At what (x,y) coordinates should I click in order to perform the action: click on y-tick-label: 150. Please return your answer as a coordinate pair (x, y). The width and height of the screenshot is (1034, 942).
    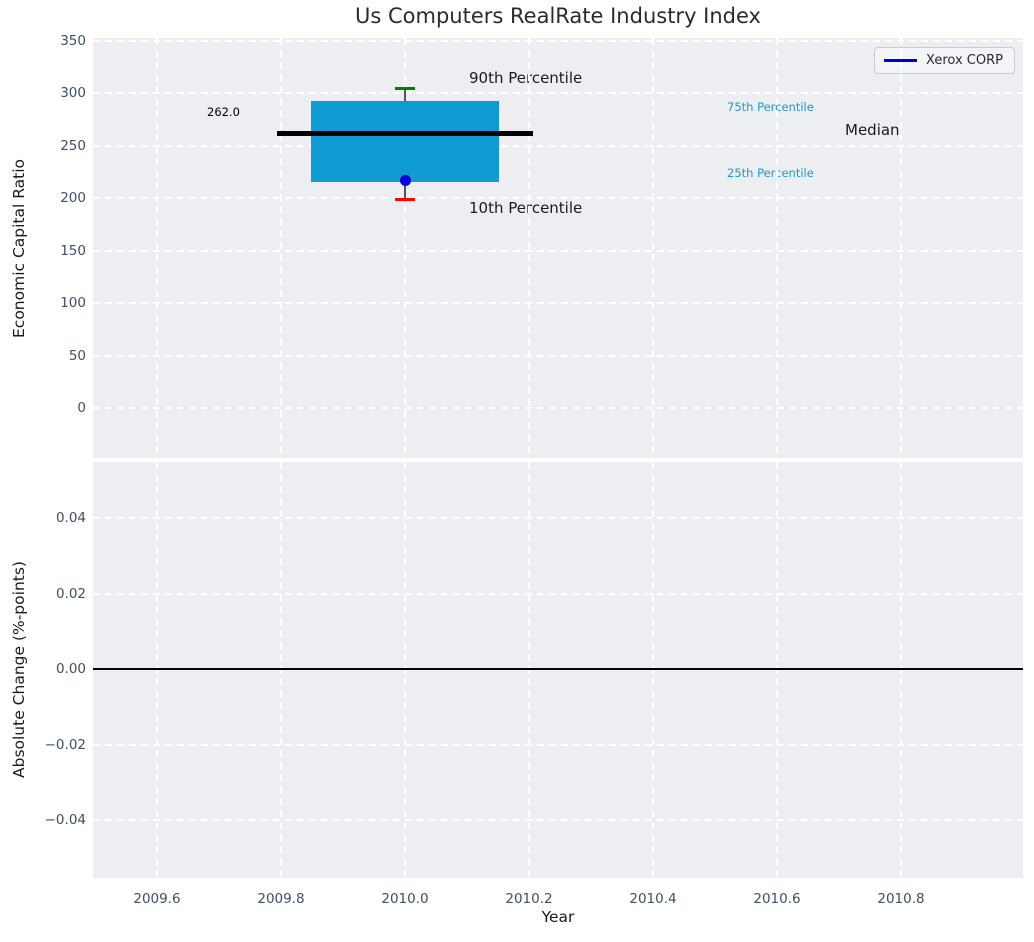
    Looking at the image, I should click on (73, 250).